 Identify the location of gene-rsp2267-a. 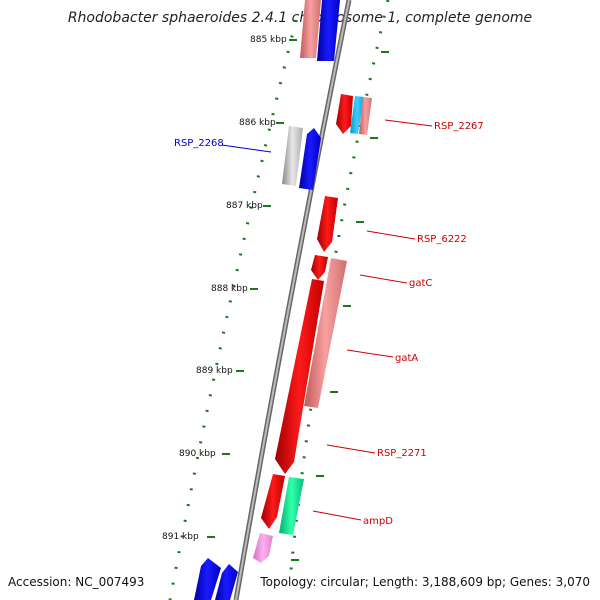
(344, 114).